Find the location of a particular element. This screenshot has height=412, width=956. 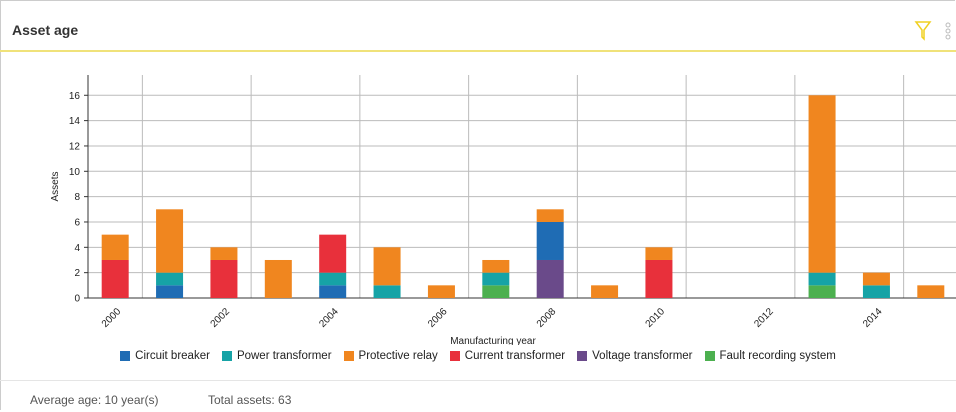

y-axis-label: Assets is located at coordinates (55, 186).